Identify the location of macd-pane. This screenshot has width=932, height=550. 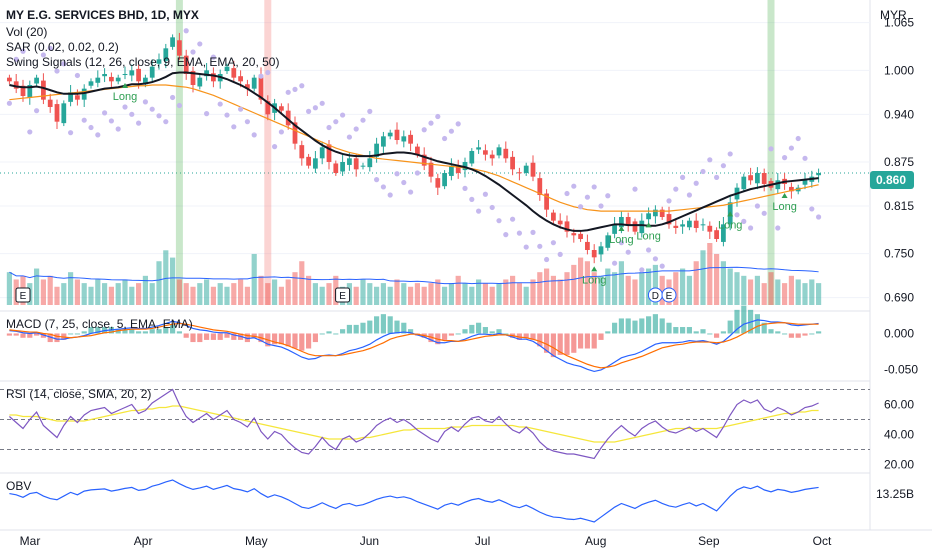
(414, 339).